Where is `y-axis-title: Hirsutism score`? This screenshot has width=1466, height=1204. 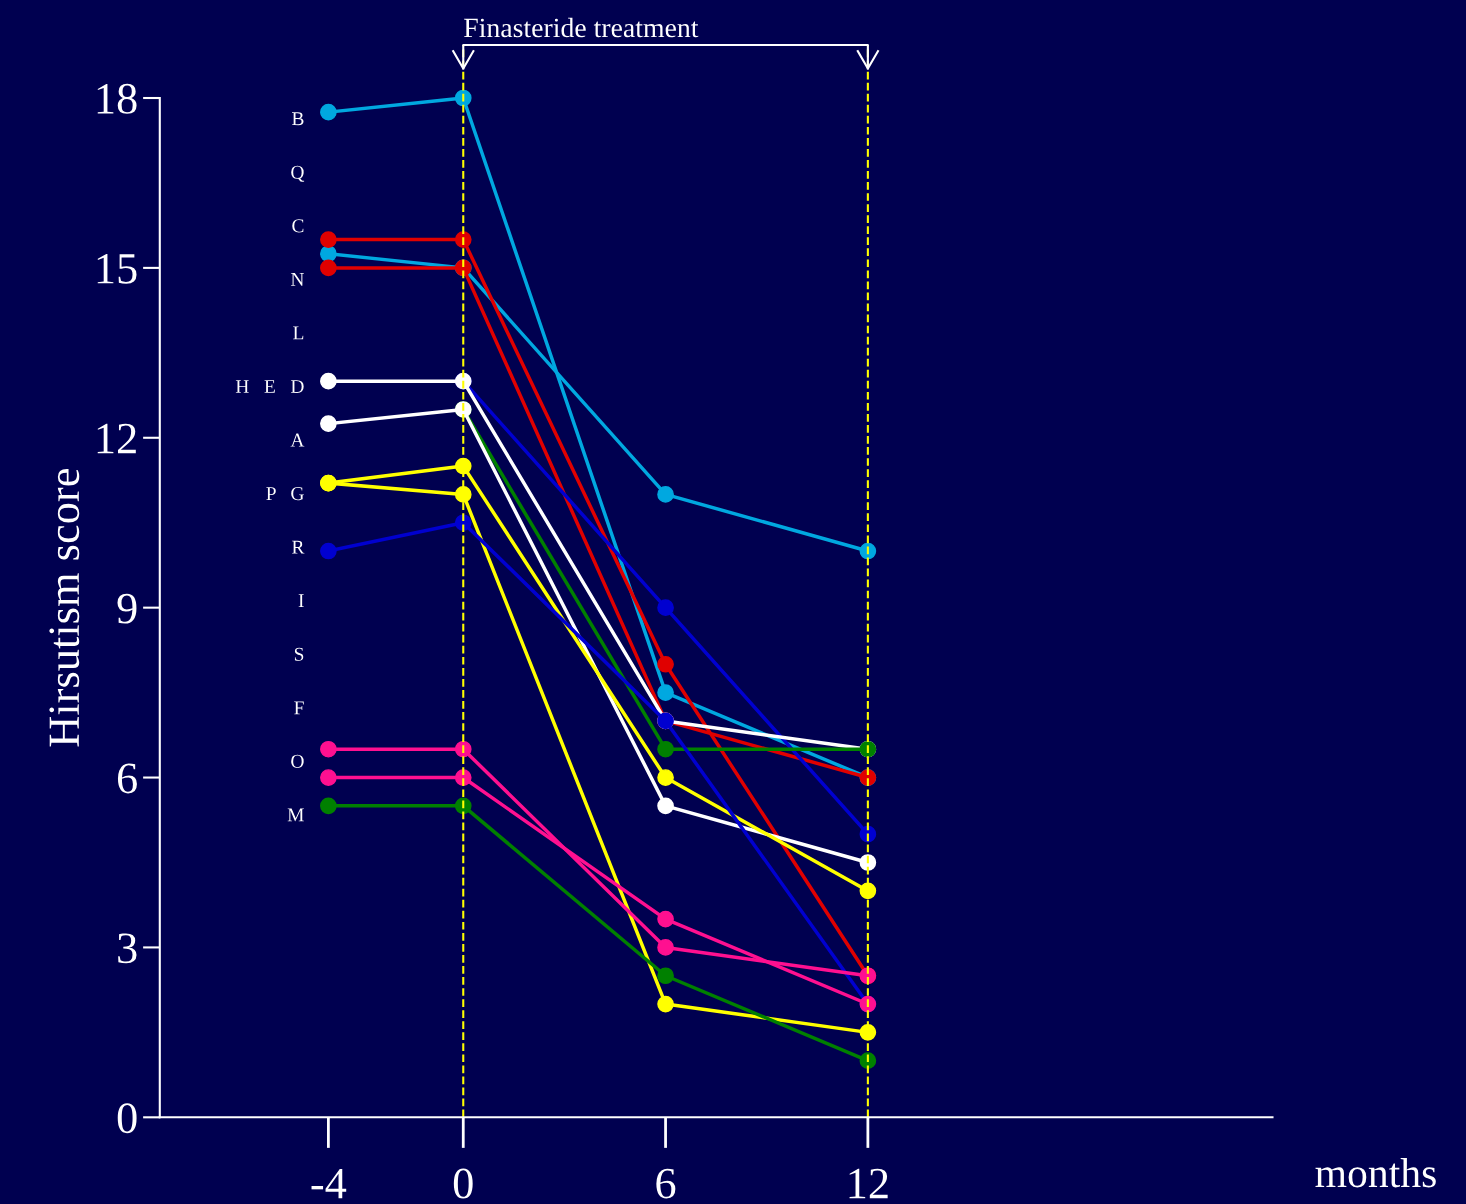
y-axis-title: Hirsutism score is located at coordinates (64, 608).